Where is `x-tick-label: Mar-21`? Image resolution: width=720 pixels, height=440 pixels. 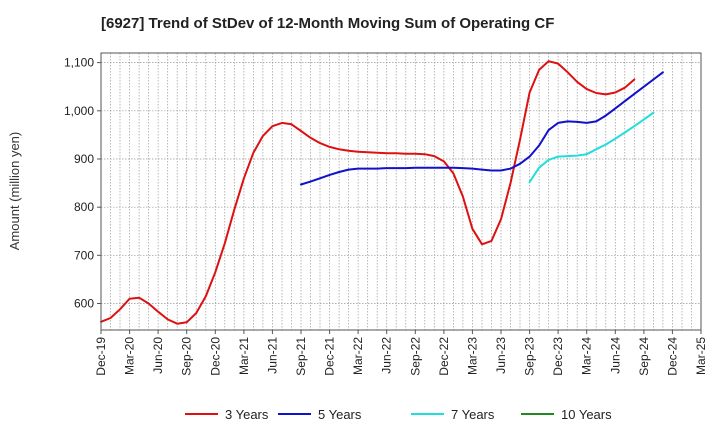 x-tick-label: Mar-21 is located at coordinates (244, 356).